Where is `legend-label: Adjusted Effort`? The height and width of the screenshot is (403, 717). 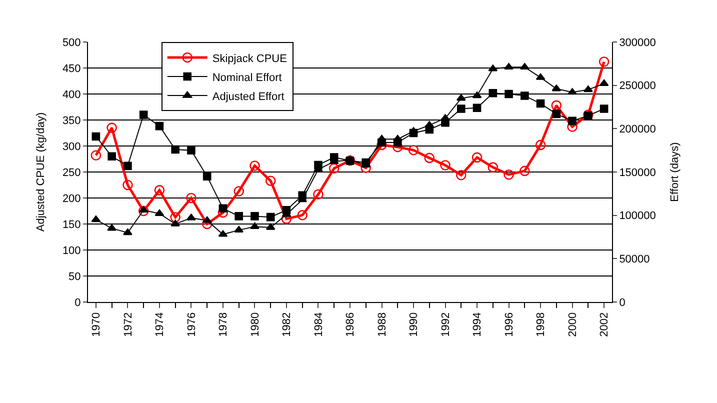 legend-label: Adjusted Effort is located at coordinates (248, 96).